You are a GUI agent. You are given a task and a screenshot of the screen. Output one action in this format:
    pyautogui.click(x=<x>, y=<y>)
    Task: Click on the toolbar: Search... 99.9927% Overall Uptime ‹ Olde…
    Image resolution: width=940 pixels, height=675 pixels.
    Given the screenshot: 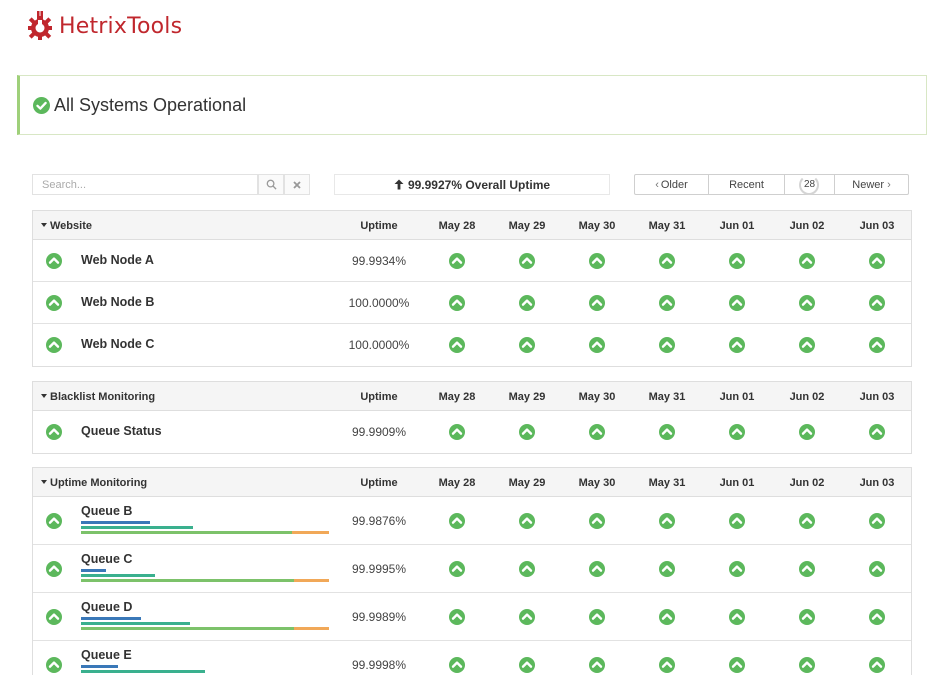 What is the action you would take?
    pyautogui.click(x=472, y=185)
    